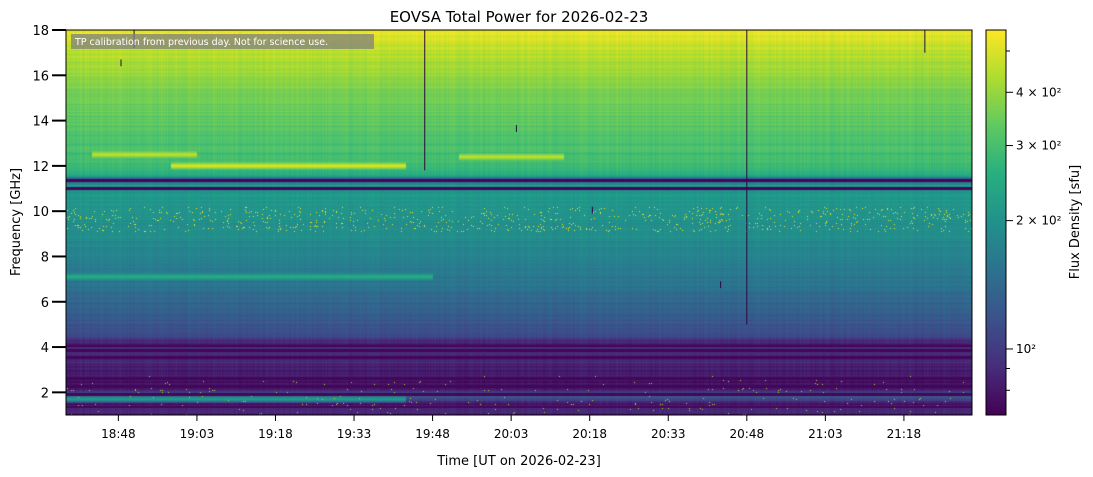  Describe the element at coordinates (40, 167) in the screenshot. I see `y-tick-label: 12` at that location.